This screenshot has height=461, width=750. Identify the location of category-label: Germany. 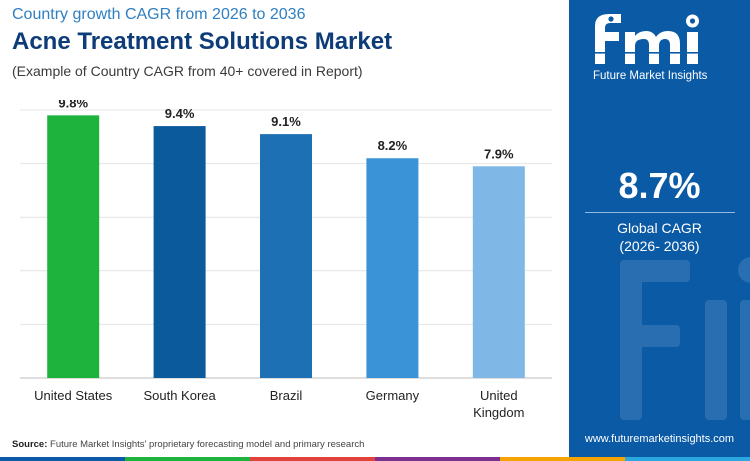
(393, 395).